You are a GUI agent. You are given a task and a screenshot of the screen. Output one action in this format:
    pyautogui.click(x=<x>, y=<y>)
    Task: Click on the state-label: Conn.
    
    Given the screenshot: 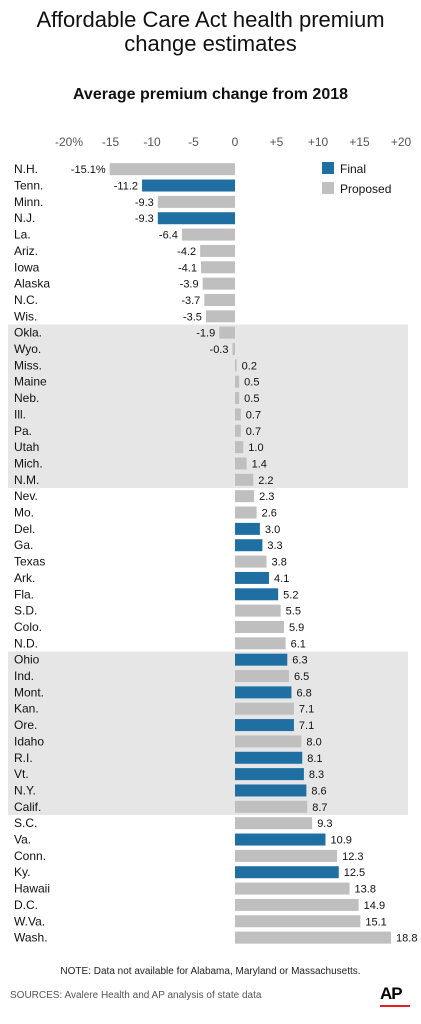 What is the action you would take?
    pyautogui.click(x=30, y=856)
    